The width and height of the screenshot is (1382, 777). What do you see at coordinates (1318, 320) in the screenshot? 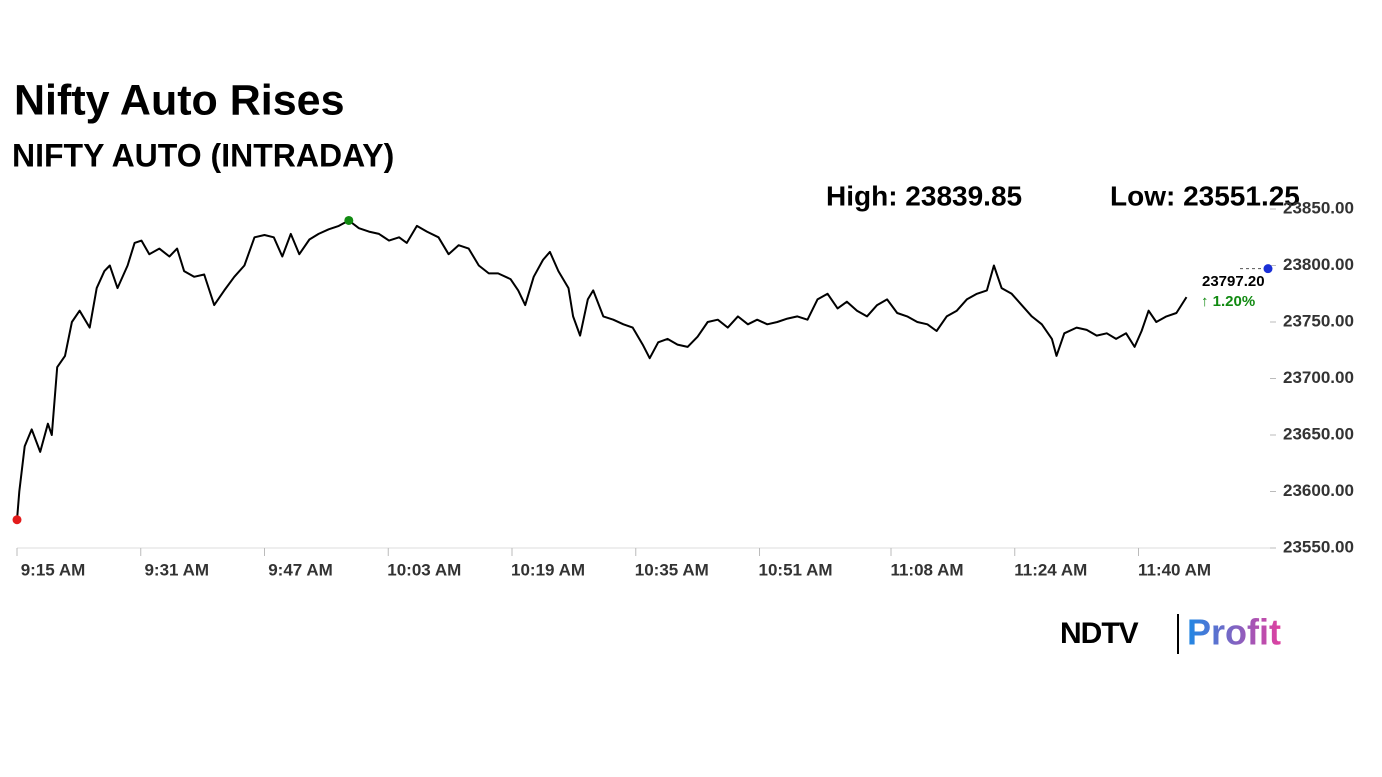
I see `y-tick-label: 23750.00` at bounding box center [1318, 320].